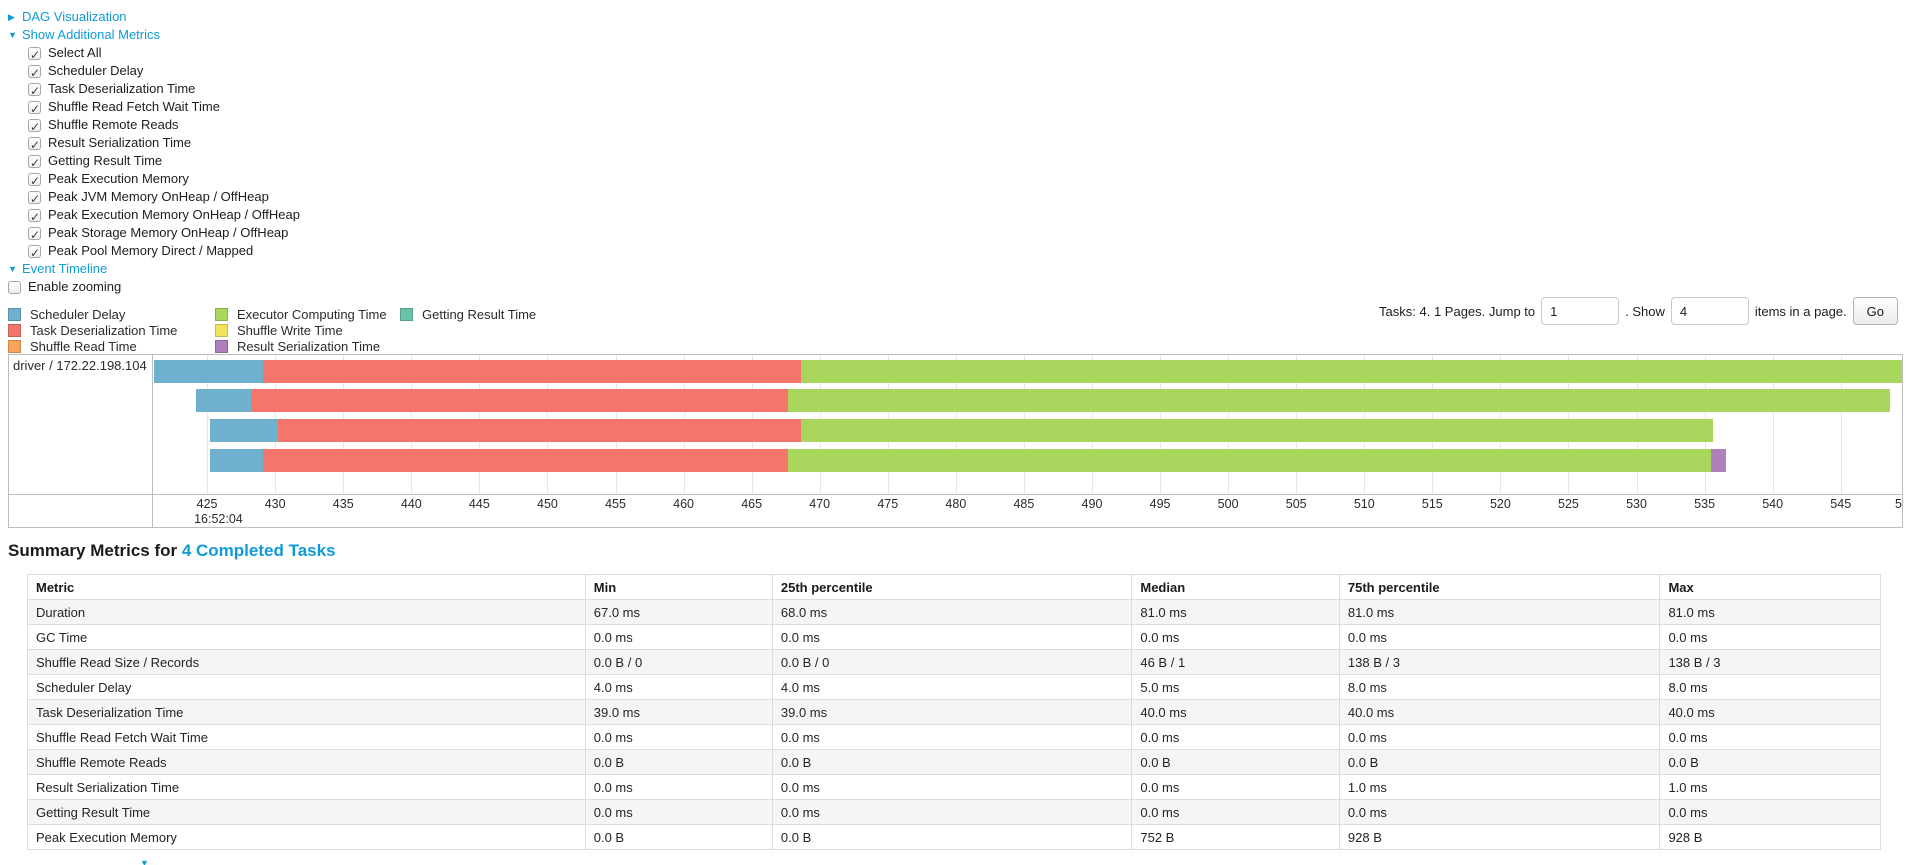  Describe the element at coordinates (134, 106) in the screenshot. I see `metric-checkbox-label: Shuffle Read Fetch Wait Time` at that location.